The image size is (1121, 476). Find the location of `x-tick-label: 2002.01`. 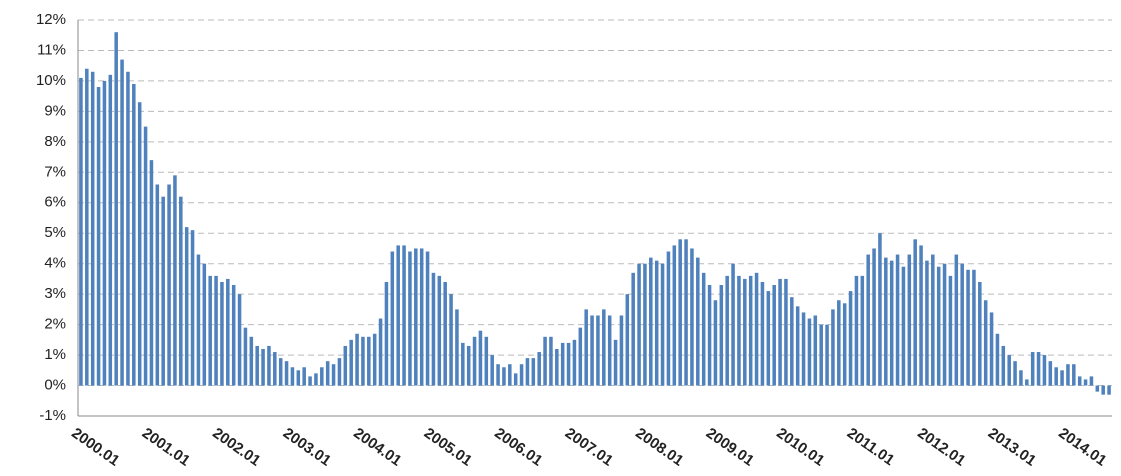

x-tick-label: 2002.01 is located at coordinates (236, 447).